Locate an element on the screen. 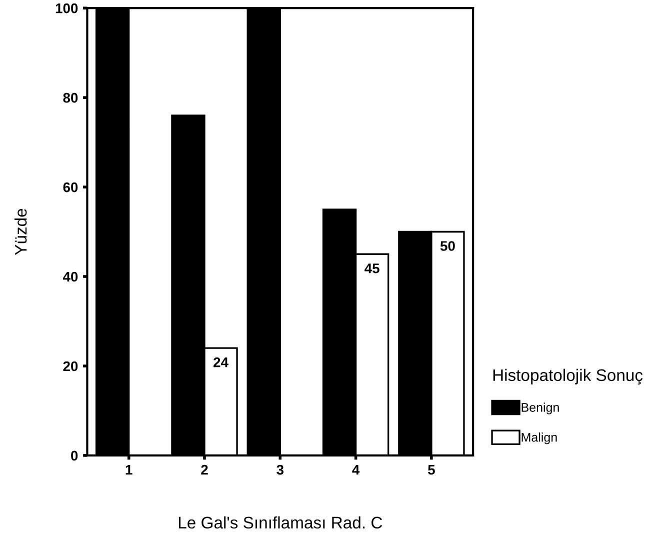 The height and width of the screenshot is (539, 671). y-axis-title: Yüzde is located at coordinates (20, 232).